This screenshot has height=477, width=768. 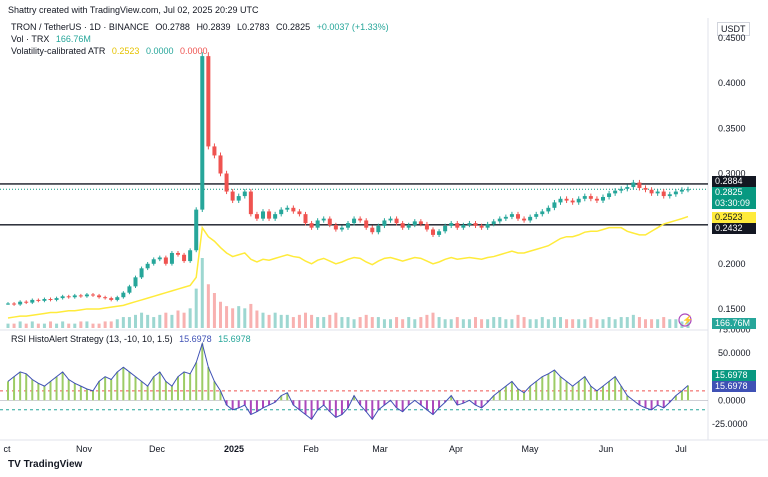 I want to click on rsi-tick-label: 0.0000, so click(x=732, y=400).